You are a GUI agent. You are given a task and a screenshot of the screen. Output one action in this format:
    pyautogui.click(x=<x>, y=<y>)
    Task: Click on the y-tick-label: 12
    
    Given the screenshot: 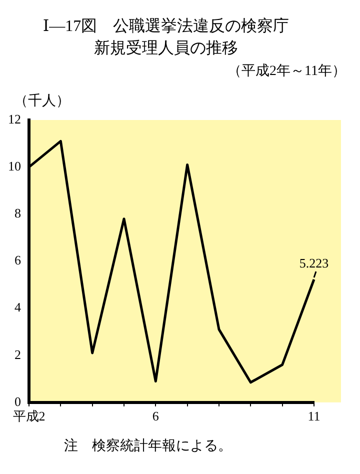 What is the action you would take?
    pyautogui.click(x=14, y=118)
    